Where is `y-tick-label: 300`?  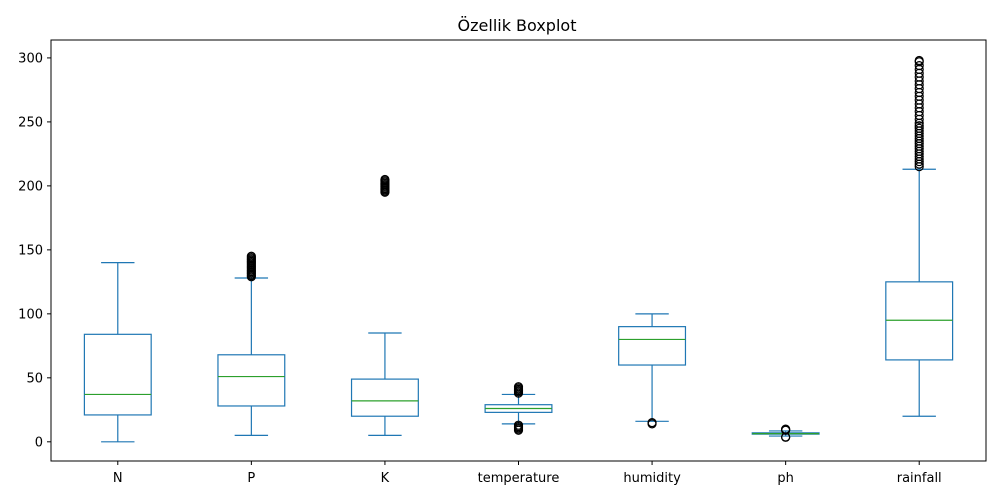
y-tick-label: 300 is located at coordinates (30, 58).